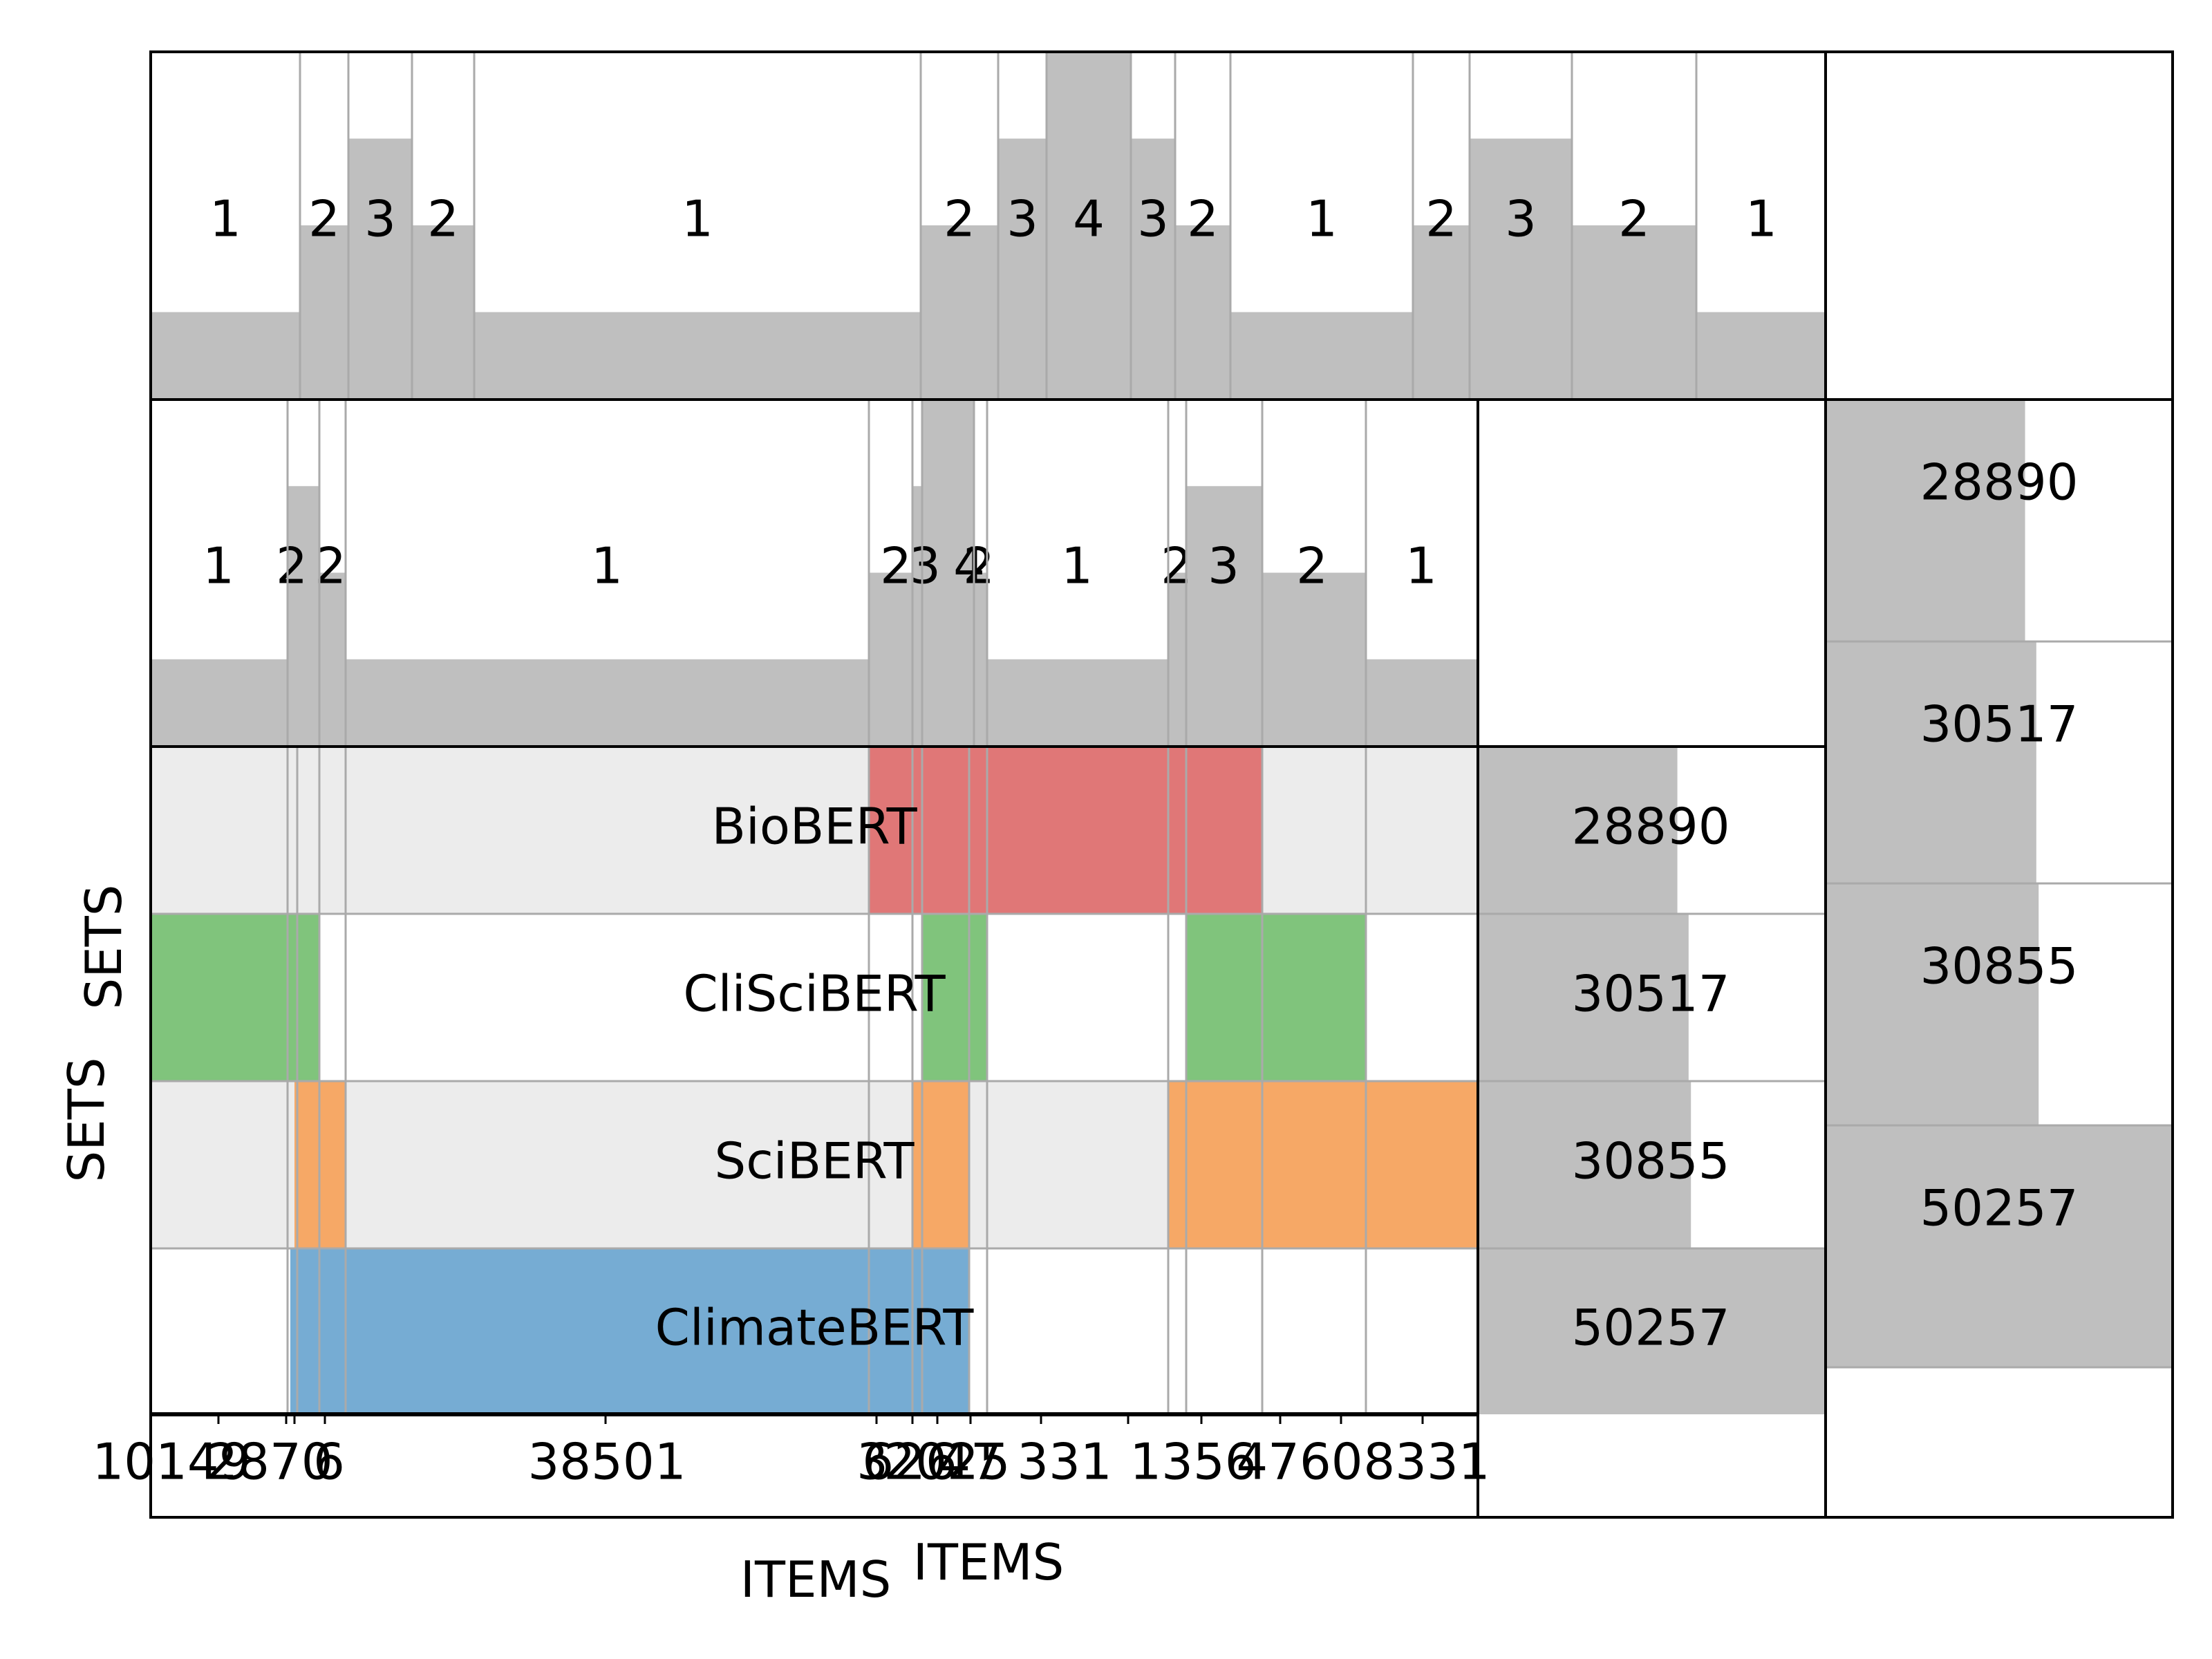  Describe the element at coordinates (815, 1328) in the screenshot. I see `set-name-label: ClimateBERT` at that location.